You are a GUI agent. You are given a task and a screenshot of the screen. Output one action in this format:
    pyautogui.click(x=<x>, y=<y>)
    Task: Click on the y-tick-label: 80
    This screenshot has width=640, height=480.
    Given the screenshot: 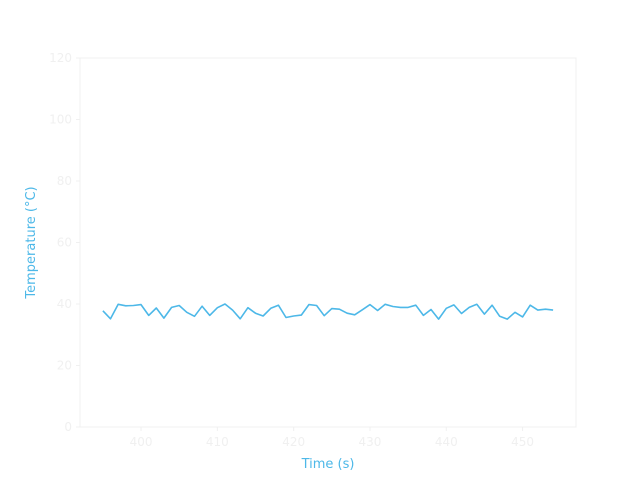 What is the action you would take?
    pyautogui.click(x=64, y=181)
    